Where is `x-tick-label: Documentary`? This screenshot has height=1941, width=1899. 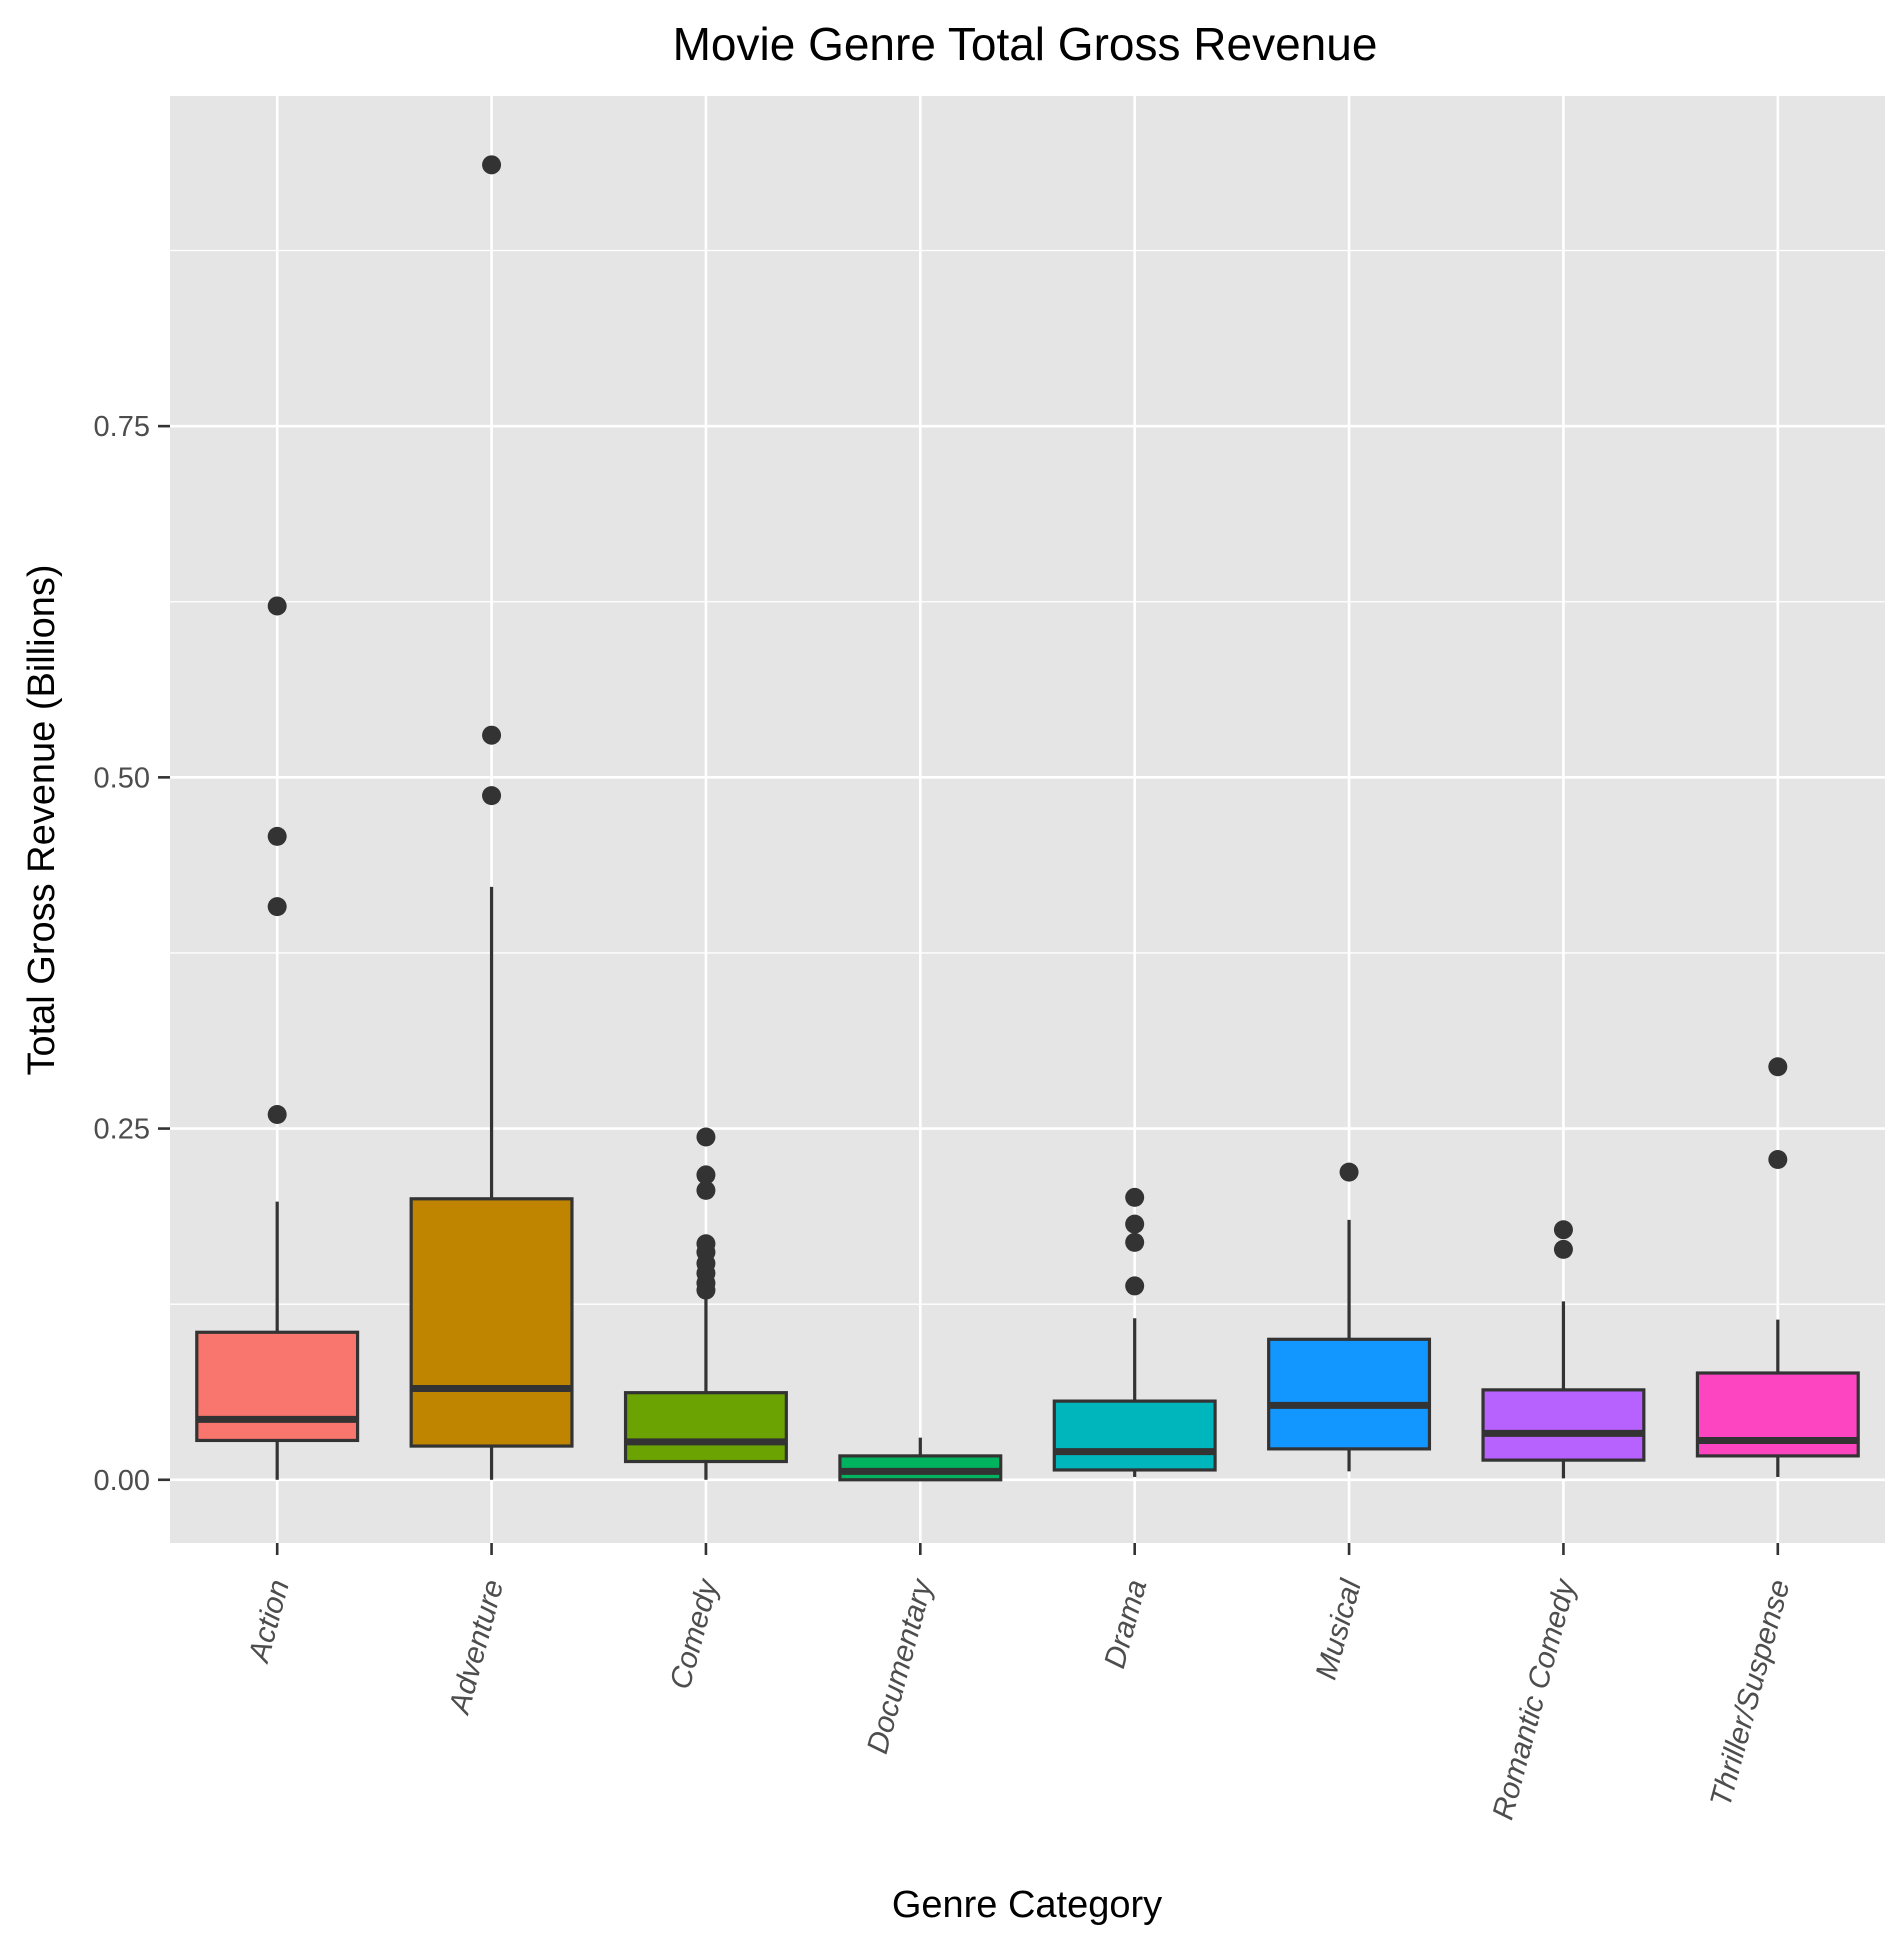
x-tick-label: Documentary is located at coordinates (900, 1665).